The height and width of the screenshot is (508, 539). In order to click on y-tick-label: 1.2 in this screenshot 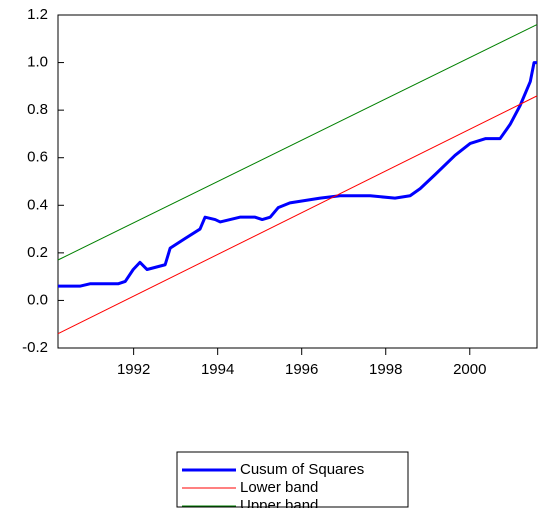, I will do `click(37, 14)`.